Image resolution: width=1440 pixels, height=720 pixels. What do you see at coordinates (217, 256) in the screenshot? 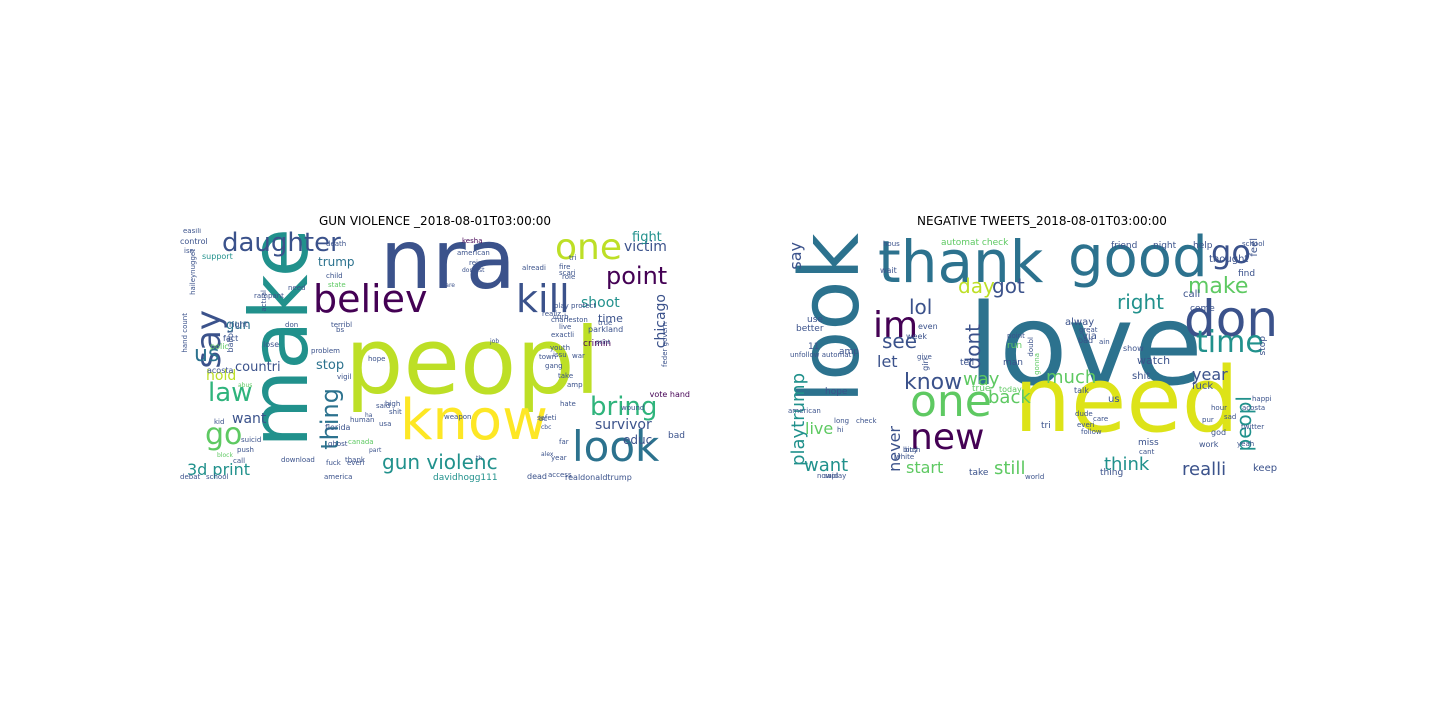
I see `cloud-word: support` at bounding box center [217, 256].